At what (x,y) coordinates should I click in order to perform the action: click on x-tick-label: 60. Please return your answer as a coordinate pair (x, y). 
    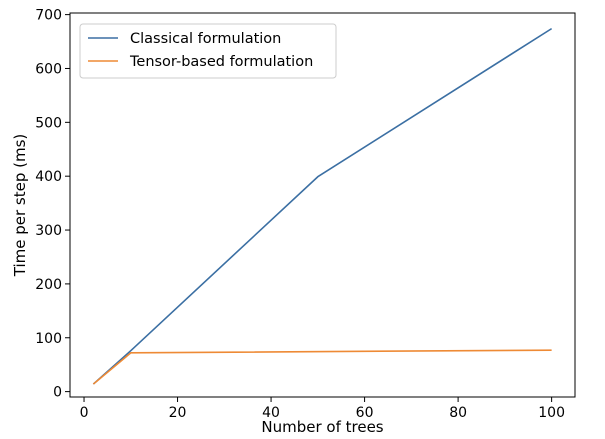
    Looking at the image, I should click on (365, 413).